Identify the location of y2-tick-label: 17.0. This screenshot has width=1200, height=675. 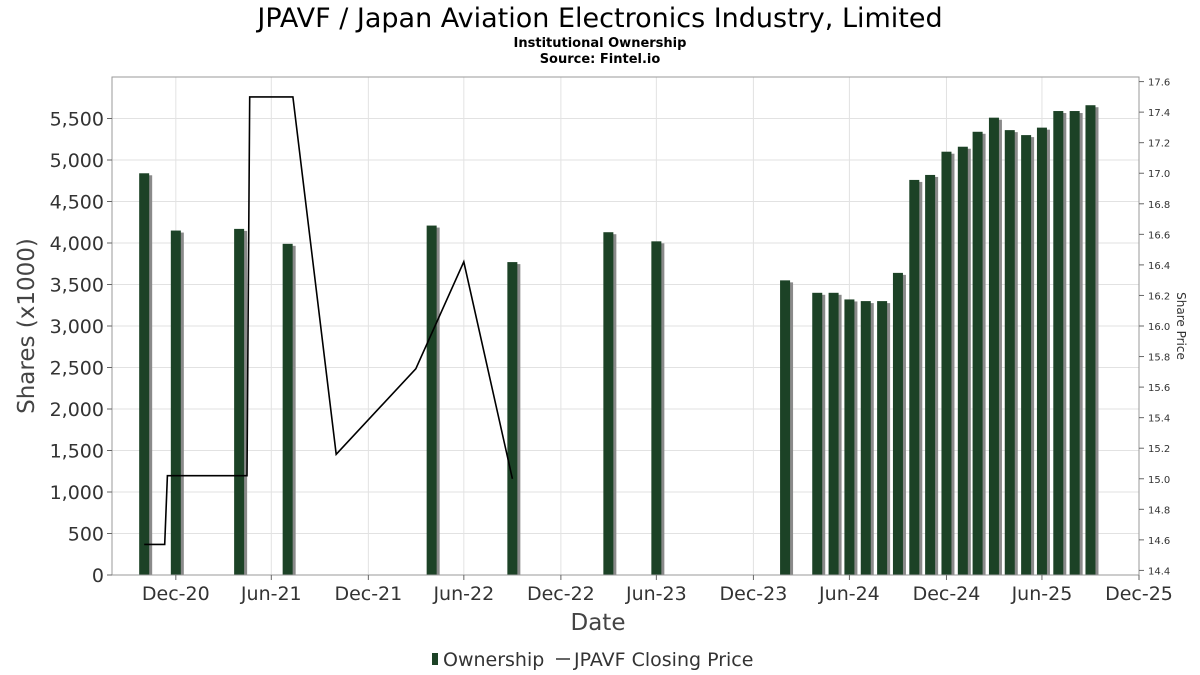
(1159, 174).